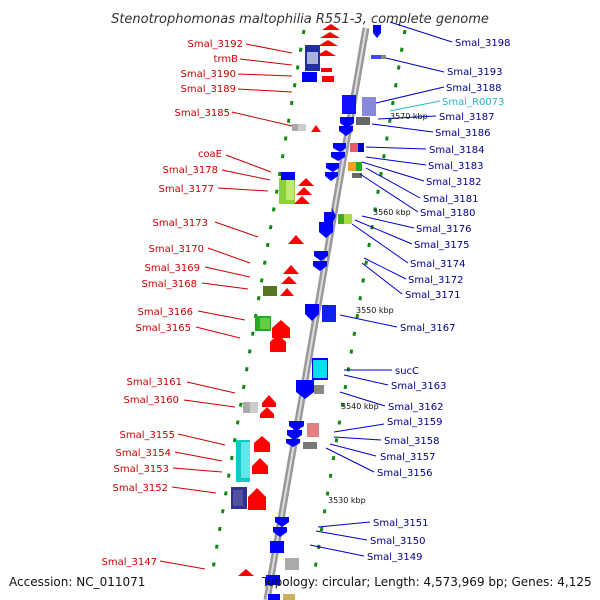  I want to click on gene-label: Smal_3161, so click(154, 382).